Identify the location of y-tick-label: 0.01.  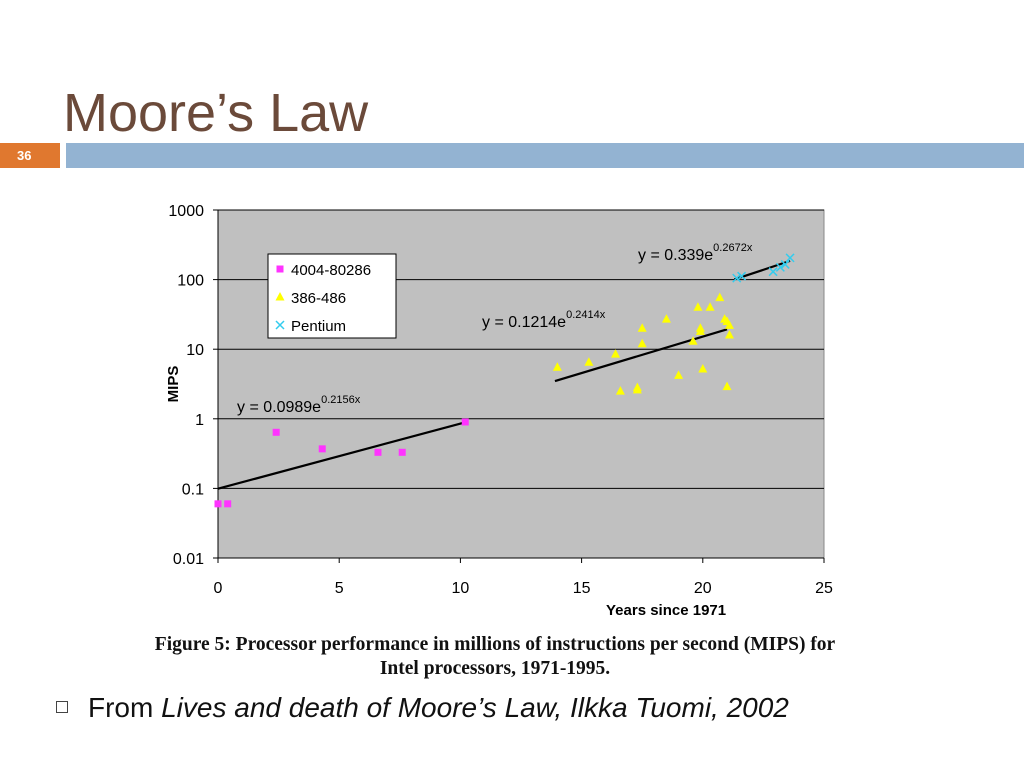
(188, 559).